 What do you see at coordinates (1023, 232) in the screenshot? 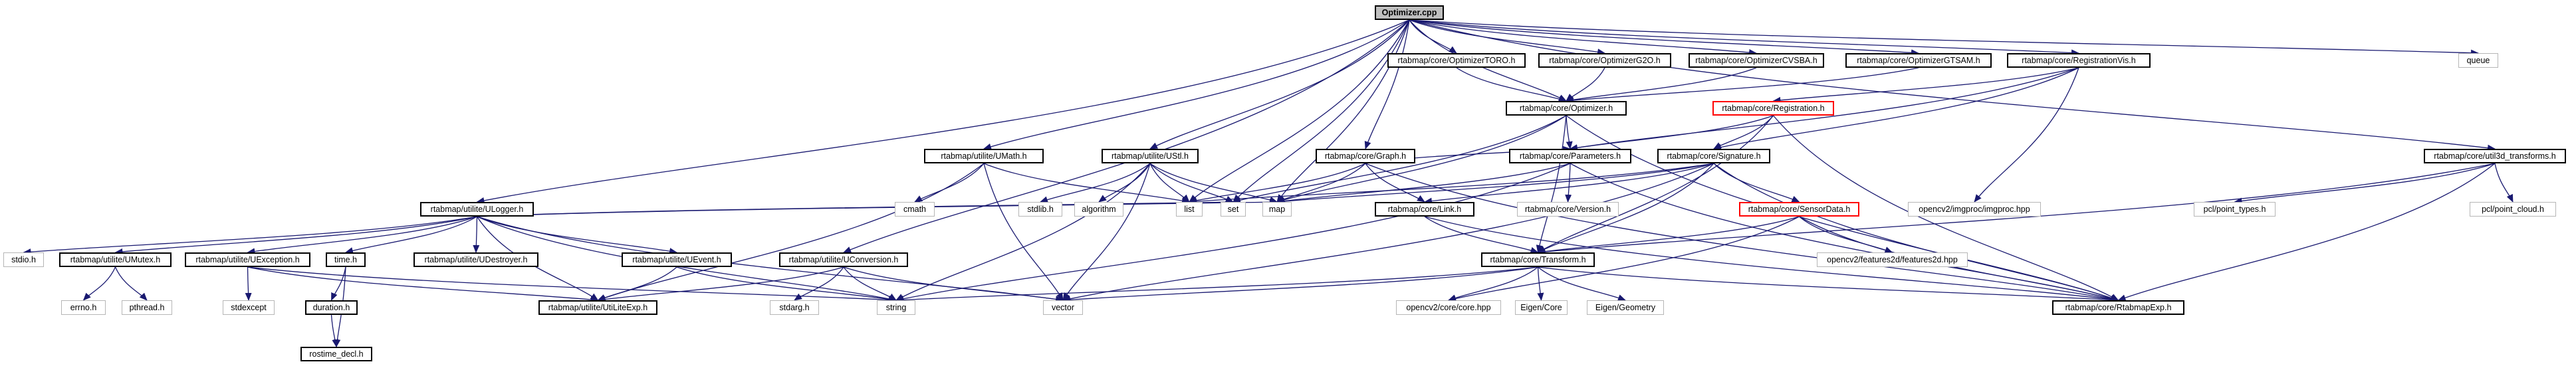
I see `edge-umath_h-to-vector` at bounding box center [1023, 232].